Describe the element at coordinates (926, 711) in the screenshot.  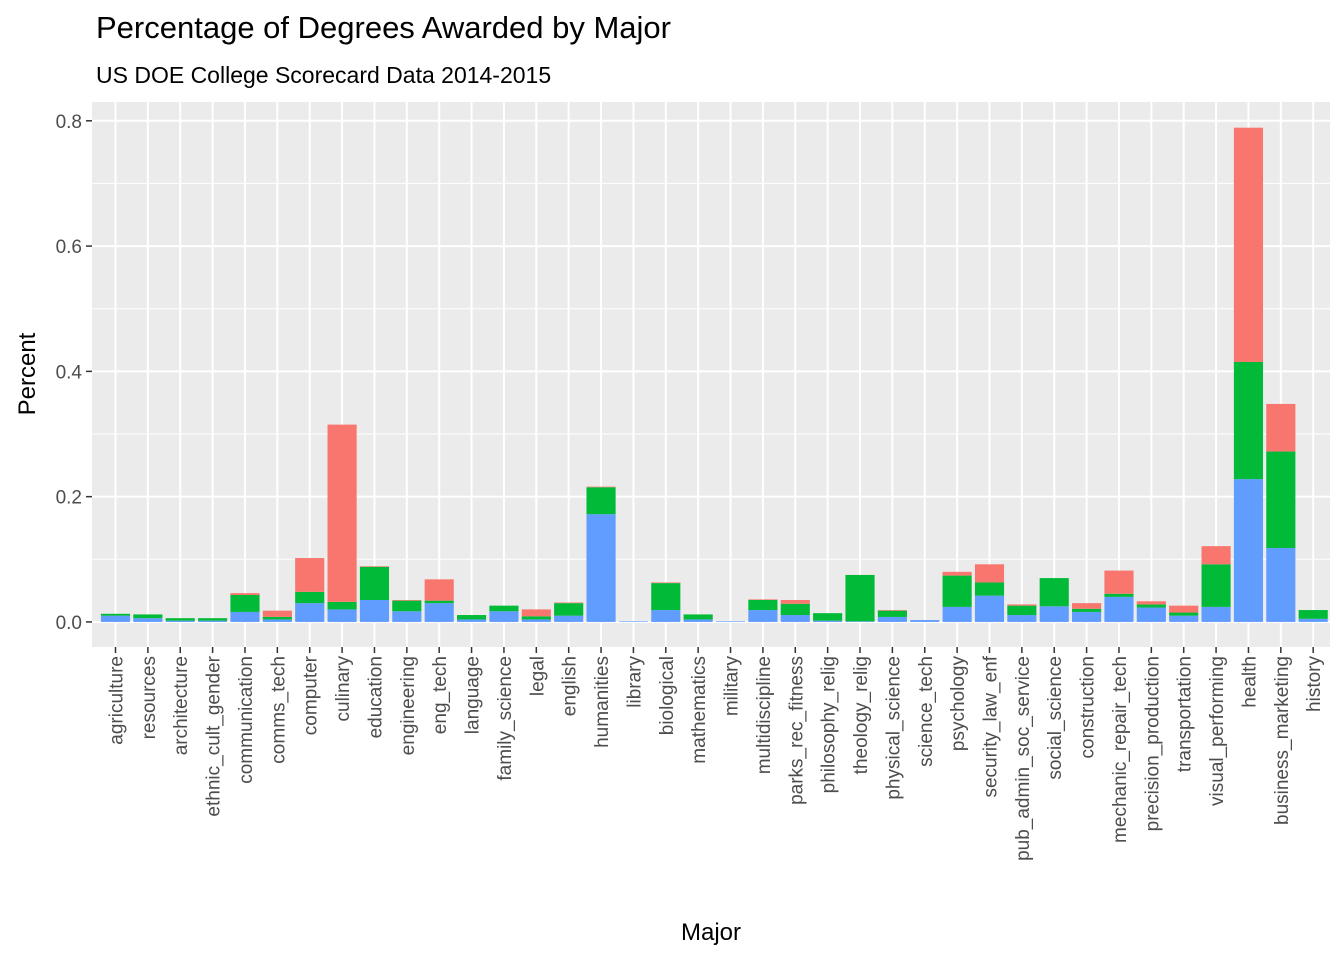
I see `x-tick-label: science_tech` at that location.